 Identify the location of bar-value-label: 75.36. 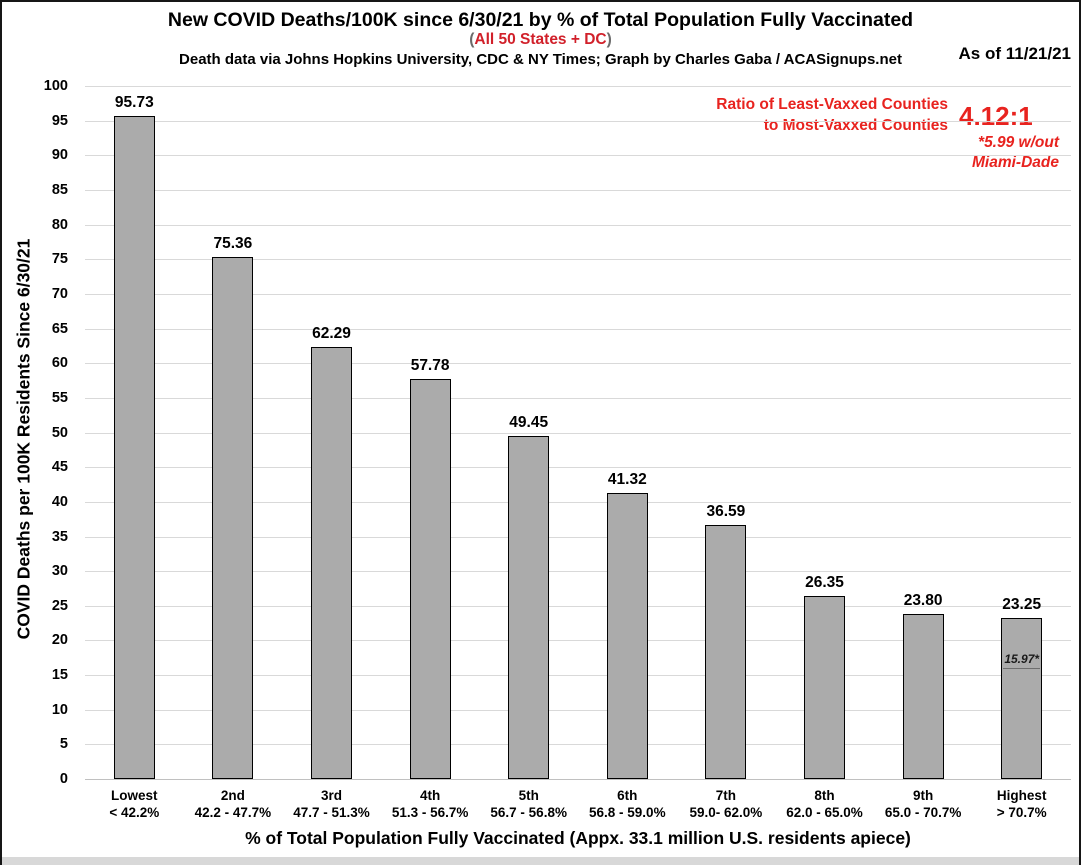
(233, 243).